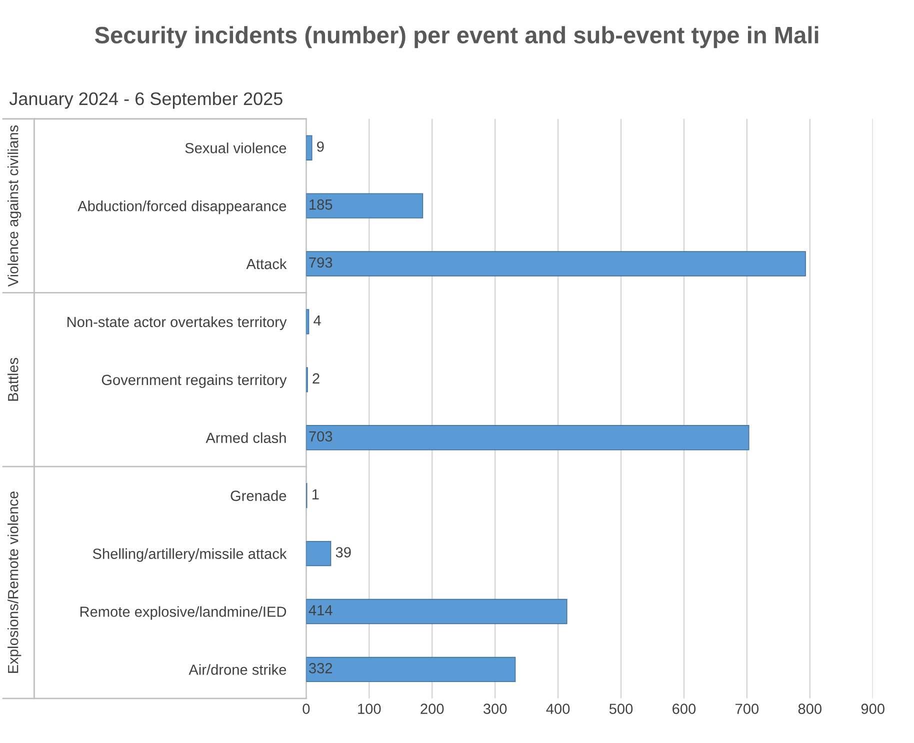  I want to click on text: Battles, so click(13, 379).